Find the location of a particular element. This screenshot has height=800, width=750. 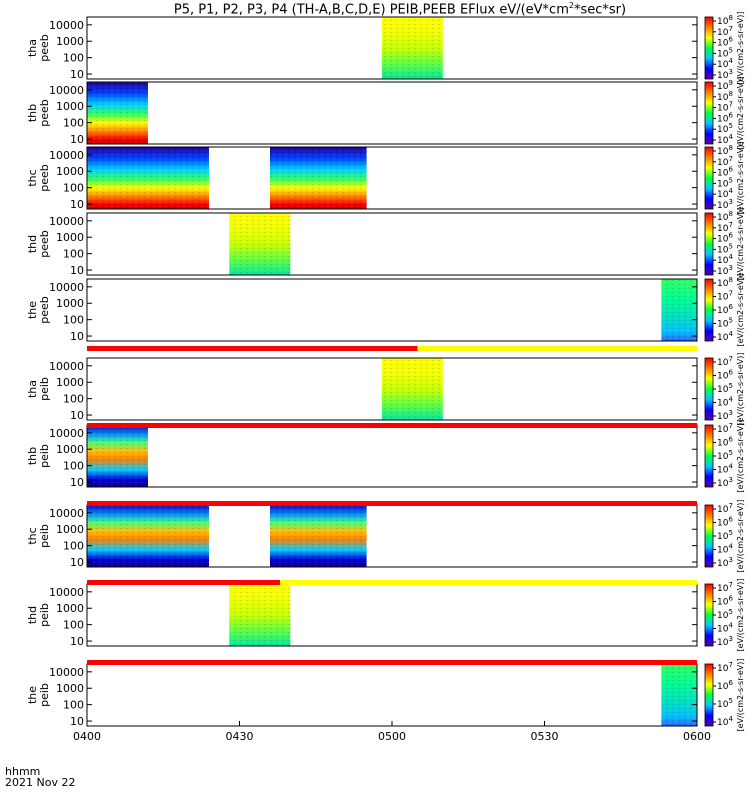

ylabel-probe: tha is located at coordinates (32, 48).